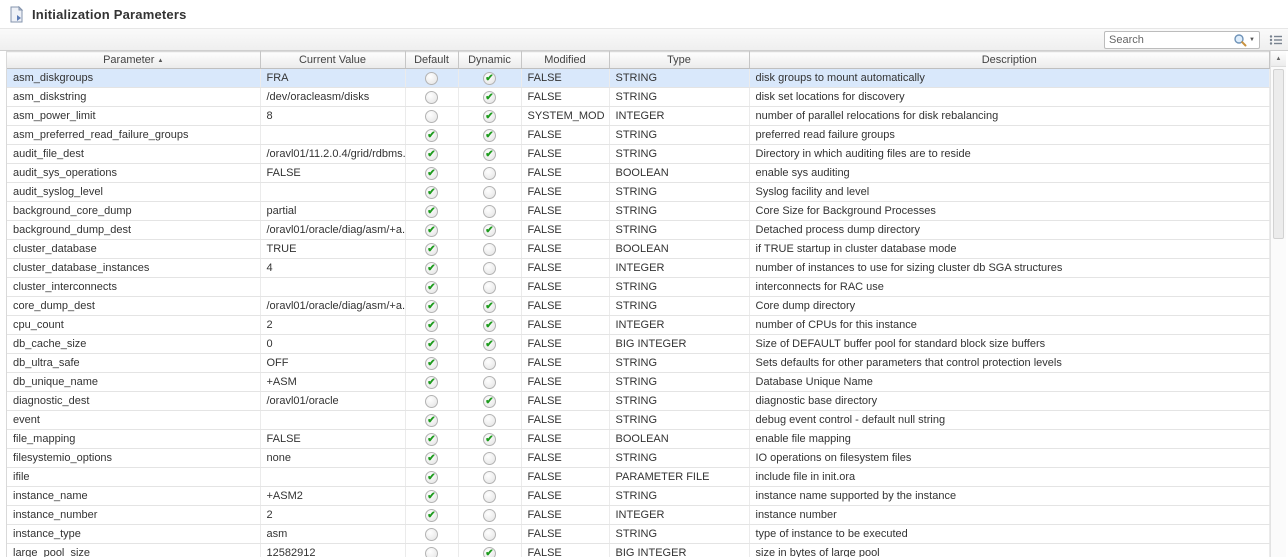 The height and width of the screenshot is (557, 1288). What do you see at coordinates (333, 382) in the screenshot?
I see `cell-current_value: +ASM` at bounding box center [333, 382].